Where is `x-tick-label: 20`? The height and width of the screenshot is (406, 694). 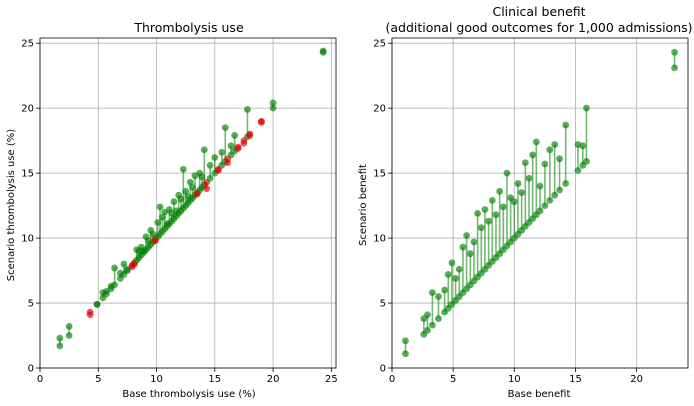 x-tick-label: 20 is located at coordinates (636, 379).